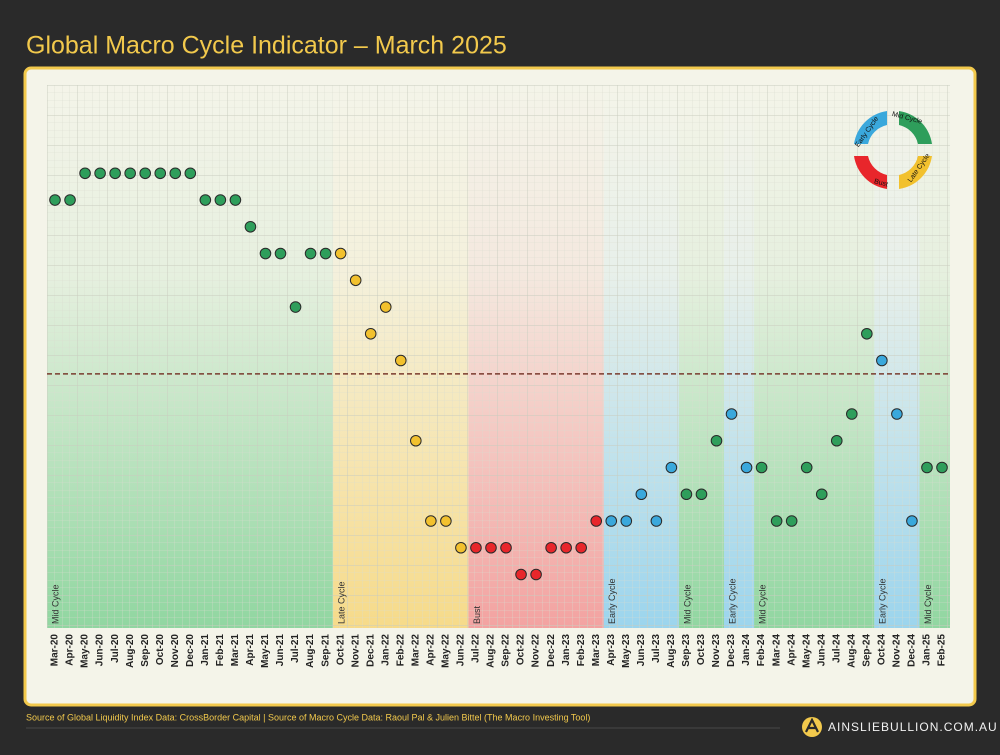 The image size is (1000, 755). Describe the element at coordinates (446, 651) in the screenshot. I see `x-tick-label: May-22` at that location.